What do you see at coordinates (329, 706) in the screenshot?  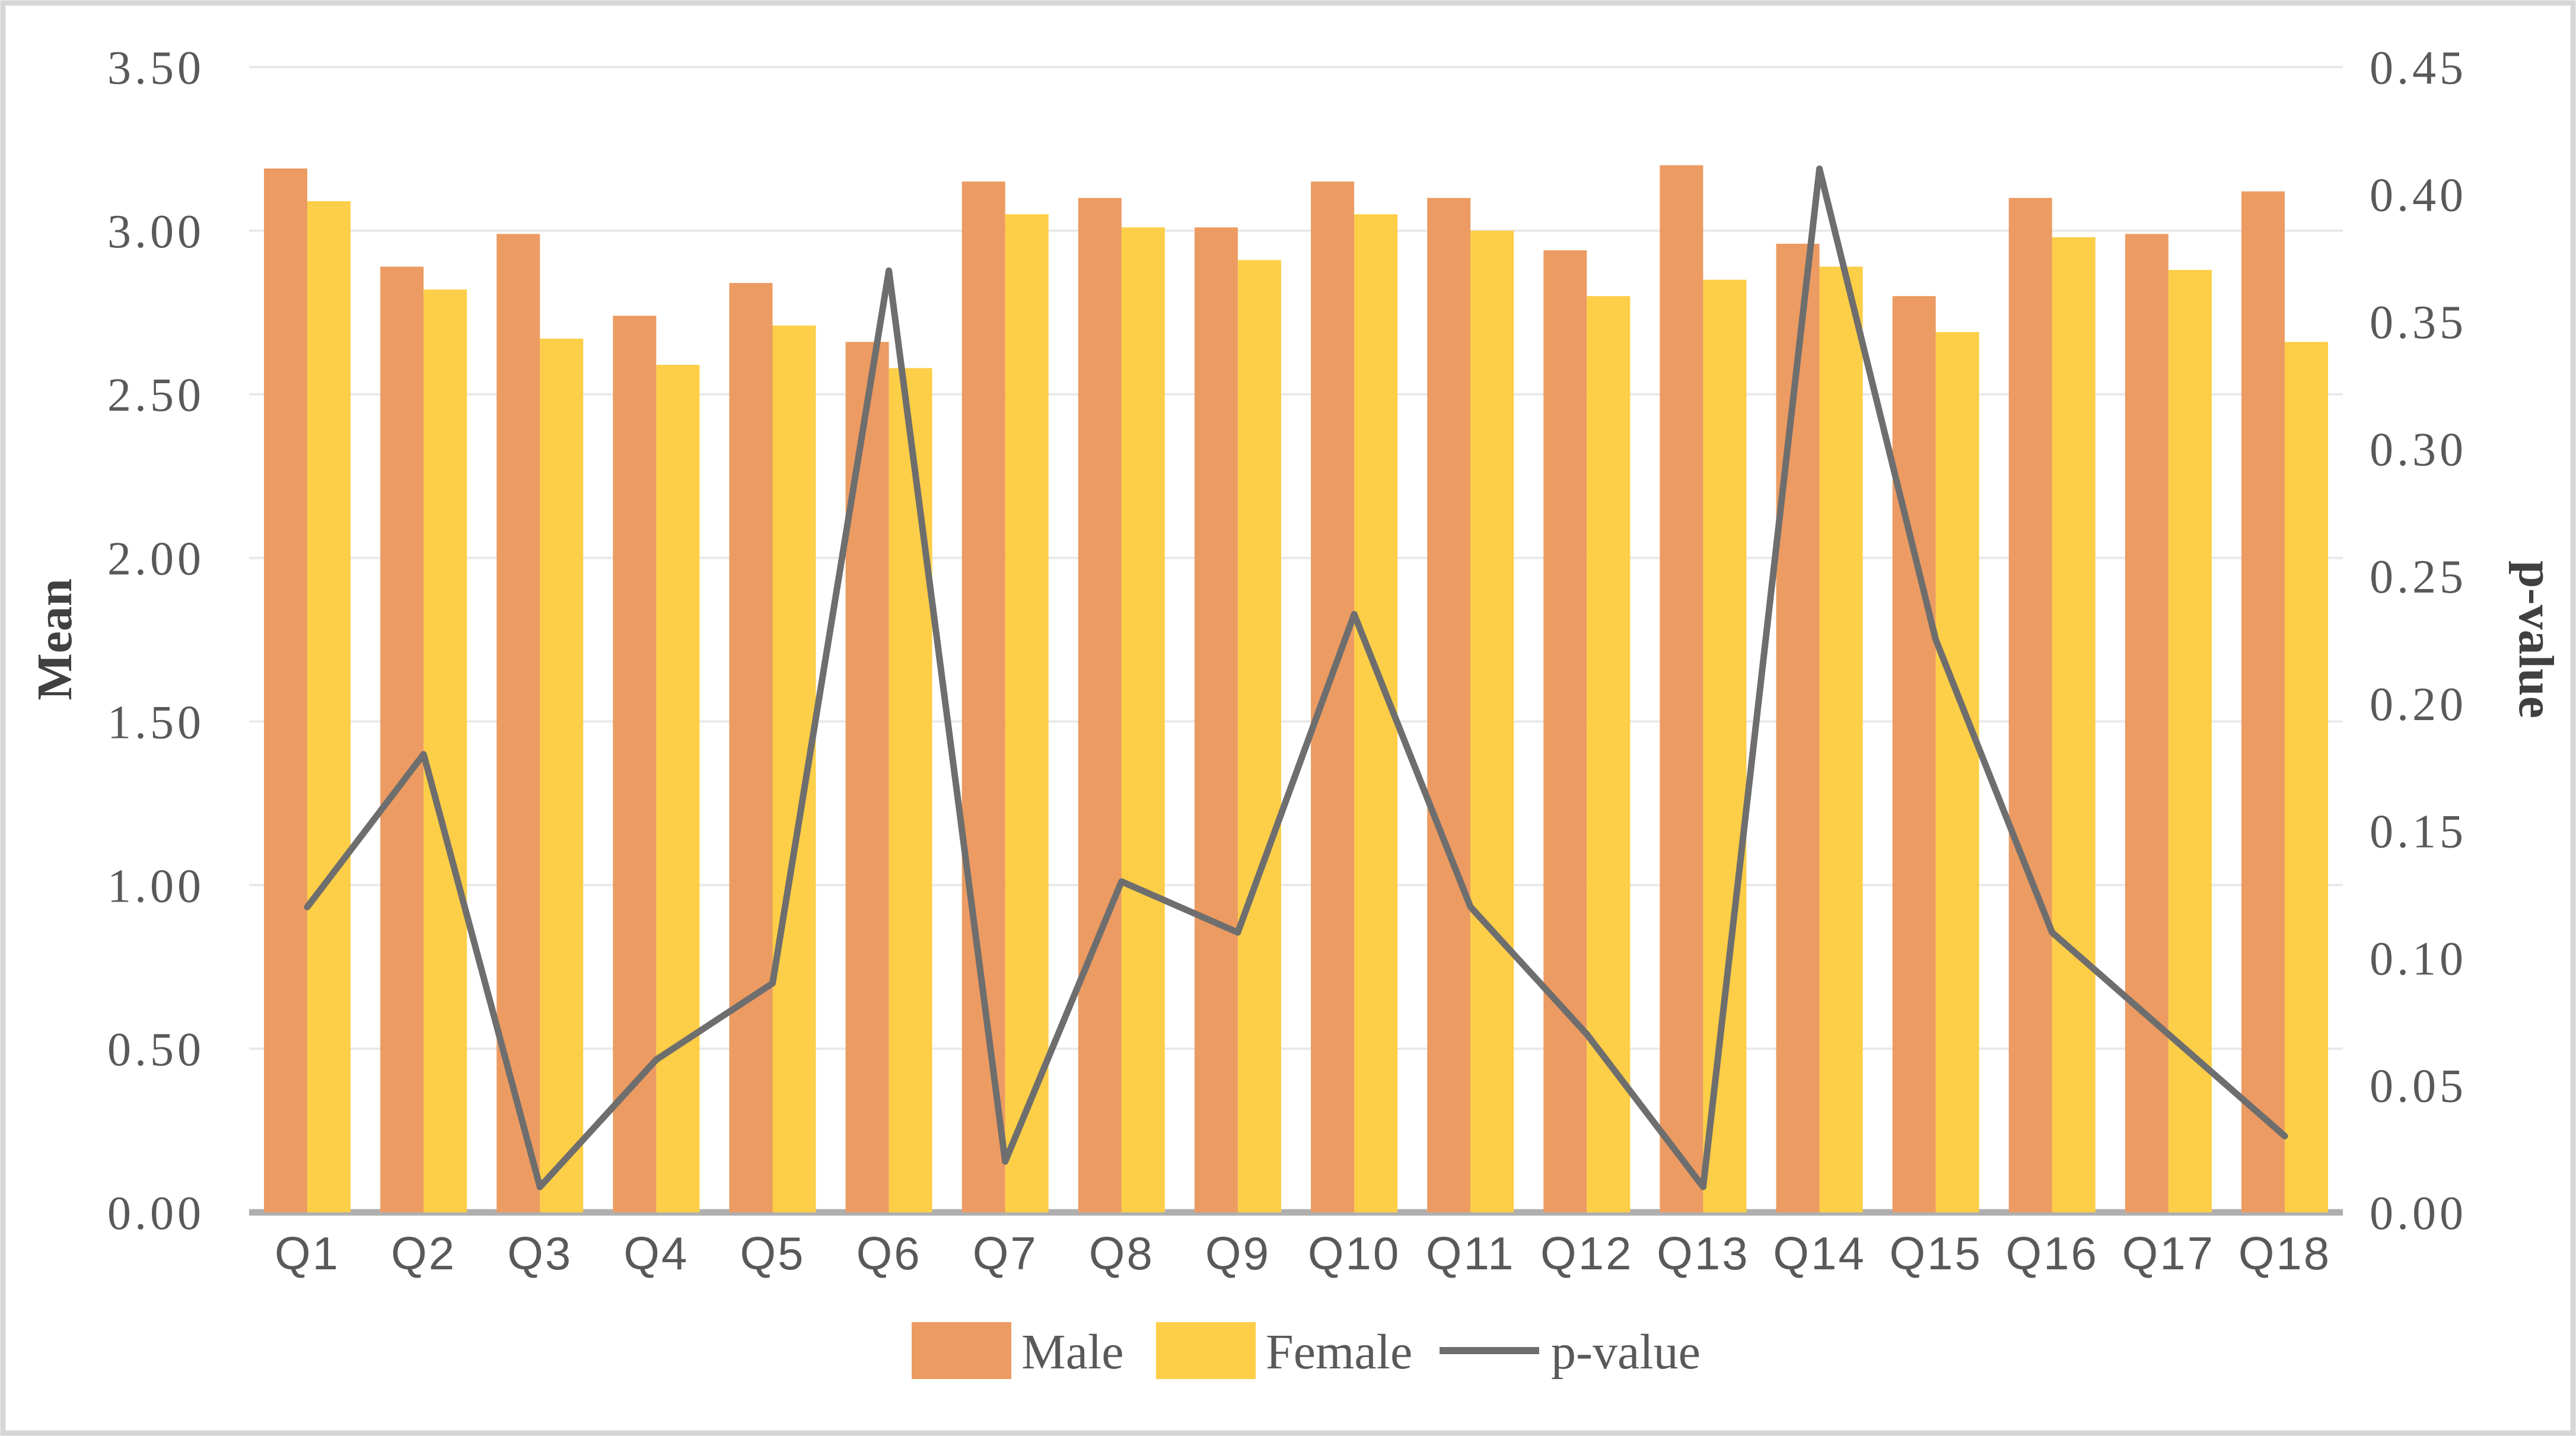 I see `bar-female-Q1` at bounding box center [329, 706].